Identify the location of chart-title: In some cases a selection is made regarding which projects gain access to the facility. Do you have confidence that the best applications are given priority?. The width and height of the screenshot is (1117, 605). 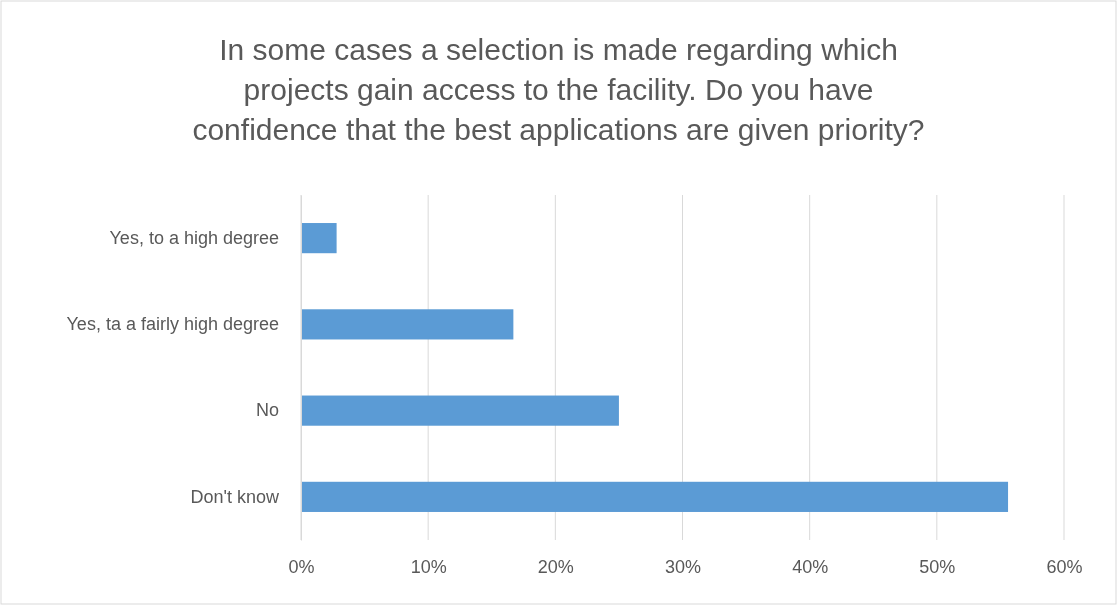
(558, 89).